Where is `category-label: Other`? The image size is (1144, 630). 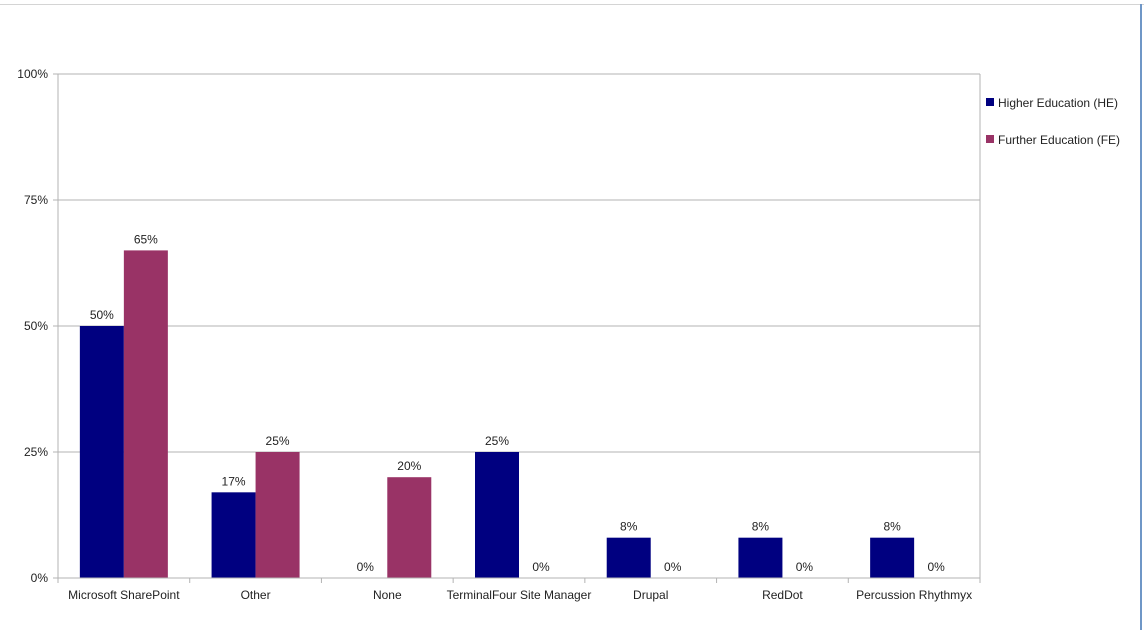 category-label: Other is located at coordinates (256, 595).